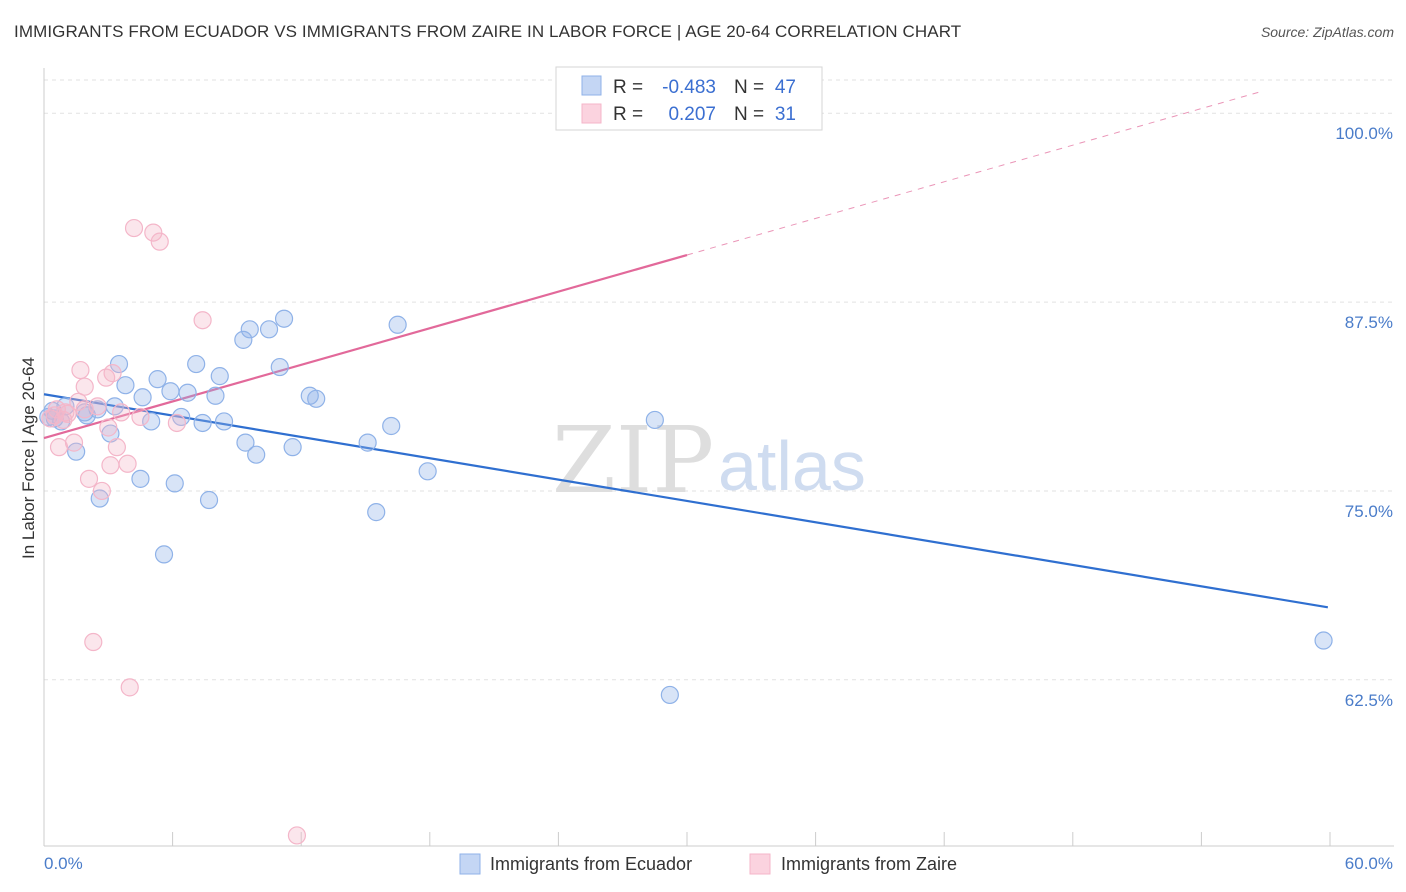 Image resolution: width=1406 pixels, height=892 pixels. I want to click on bottom-legend-swatch-ecuador, so click(470, 864).